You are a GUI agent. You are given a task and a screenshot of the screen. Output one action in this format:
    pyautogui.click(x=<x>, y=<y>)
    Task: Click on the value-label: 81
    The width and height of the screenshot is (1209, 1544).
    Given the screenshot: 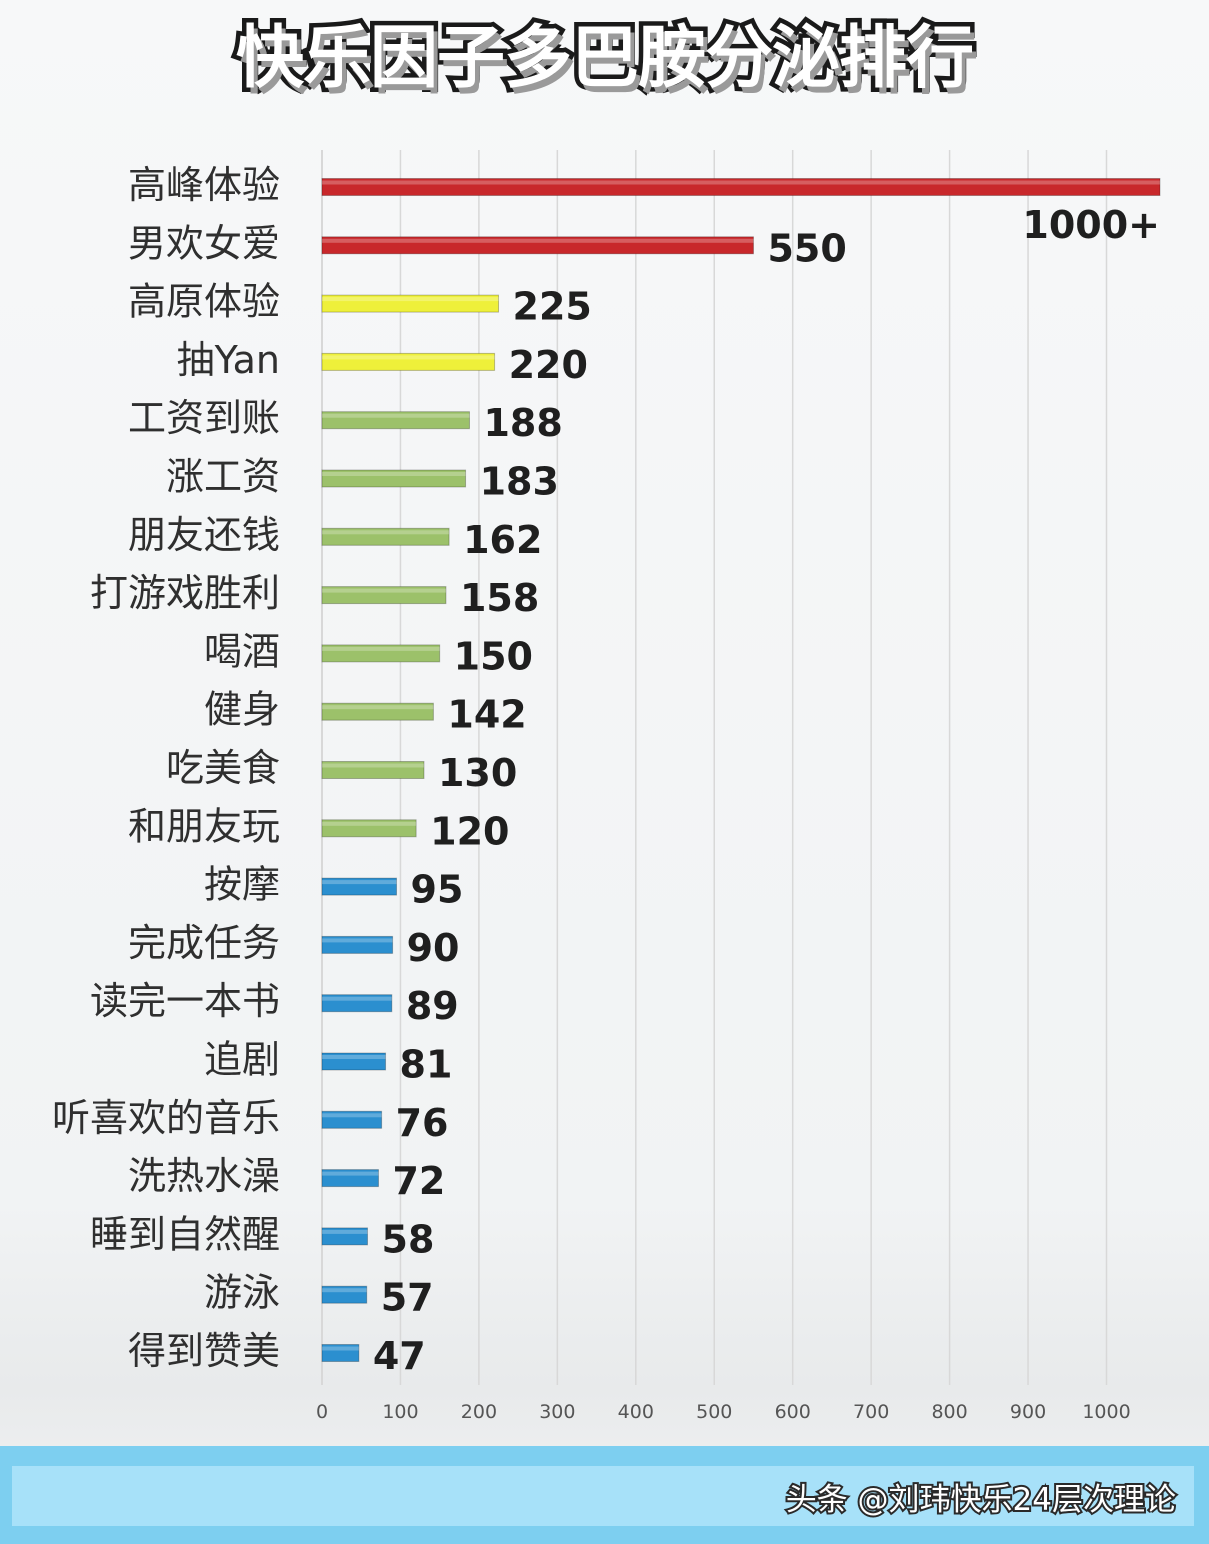 What is the action you would take?
    pyautogui.click(x=426, y=1065)
    